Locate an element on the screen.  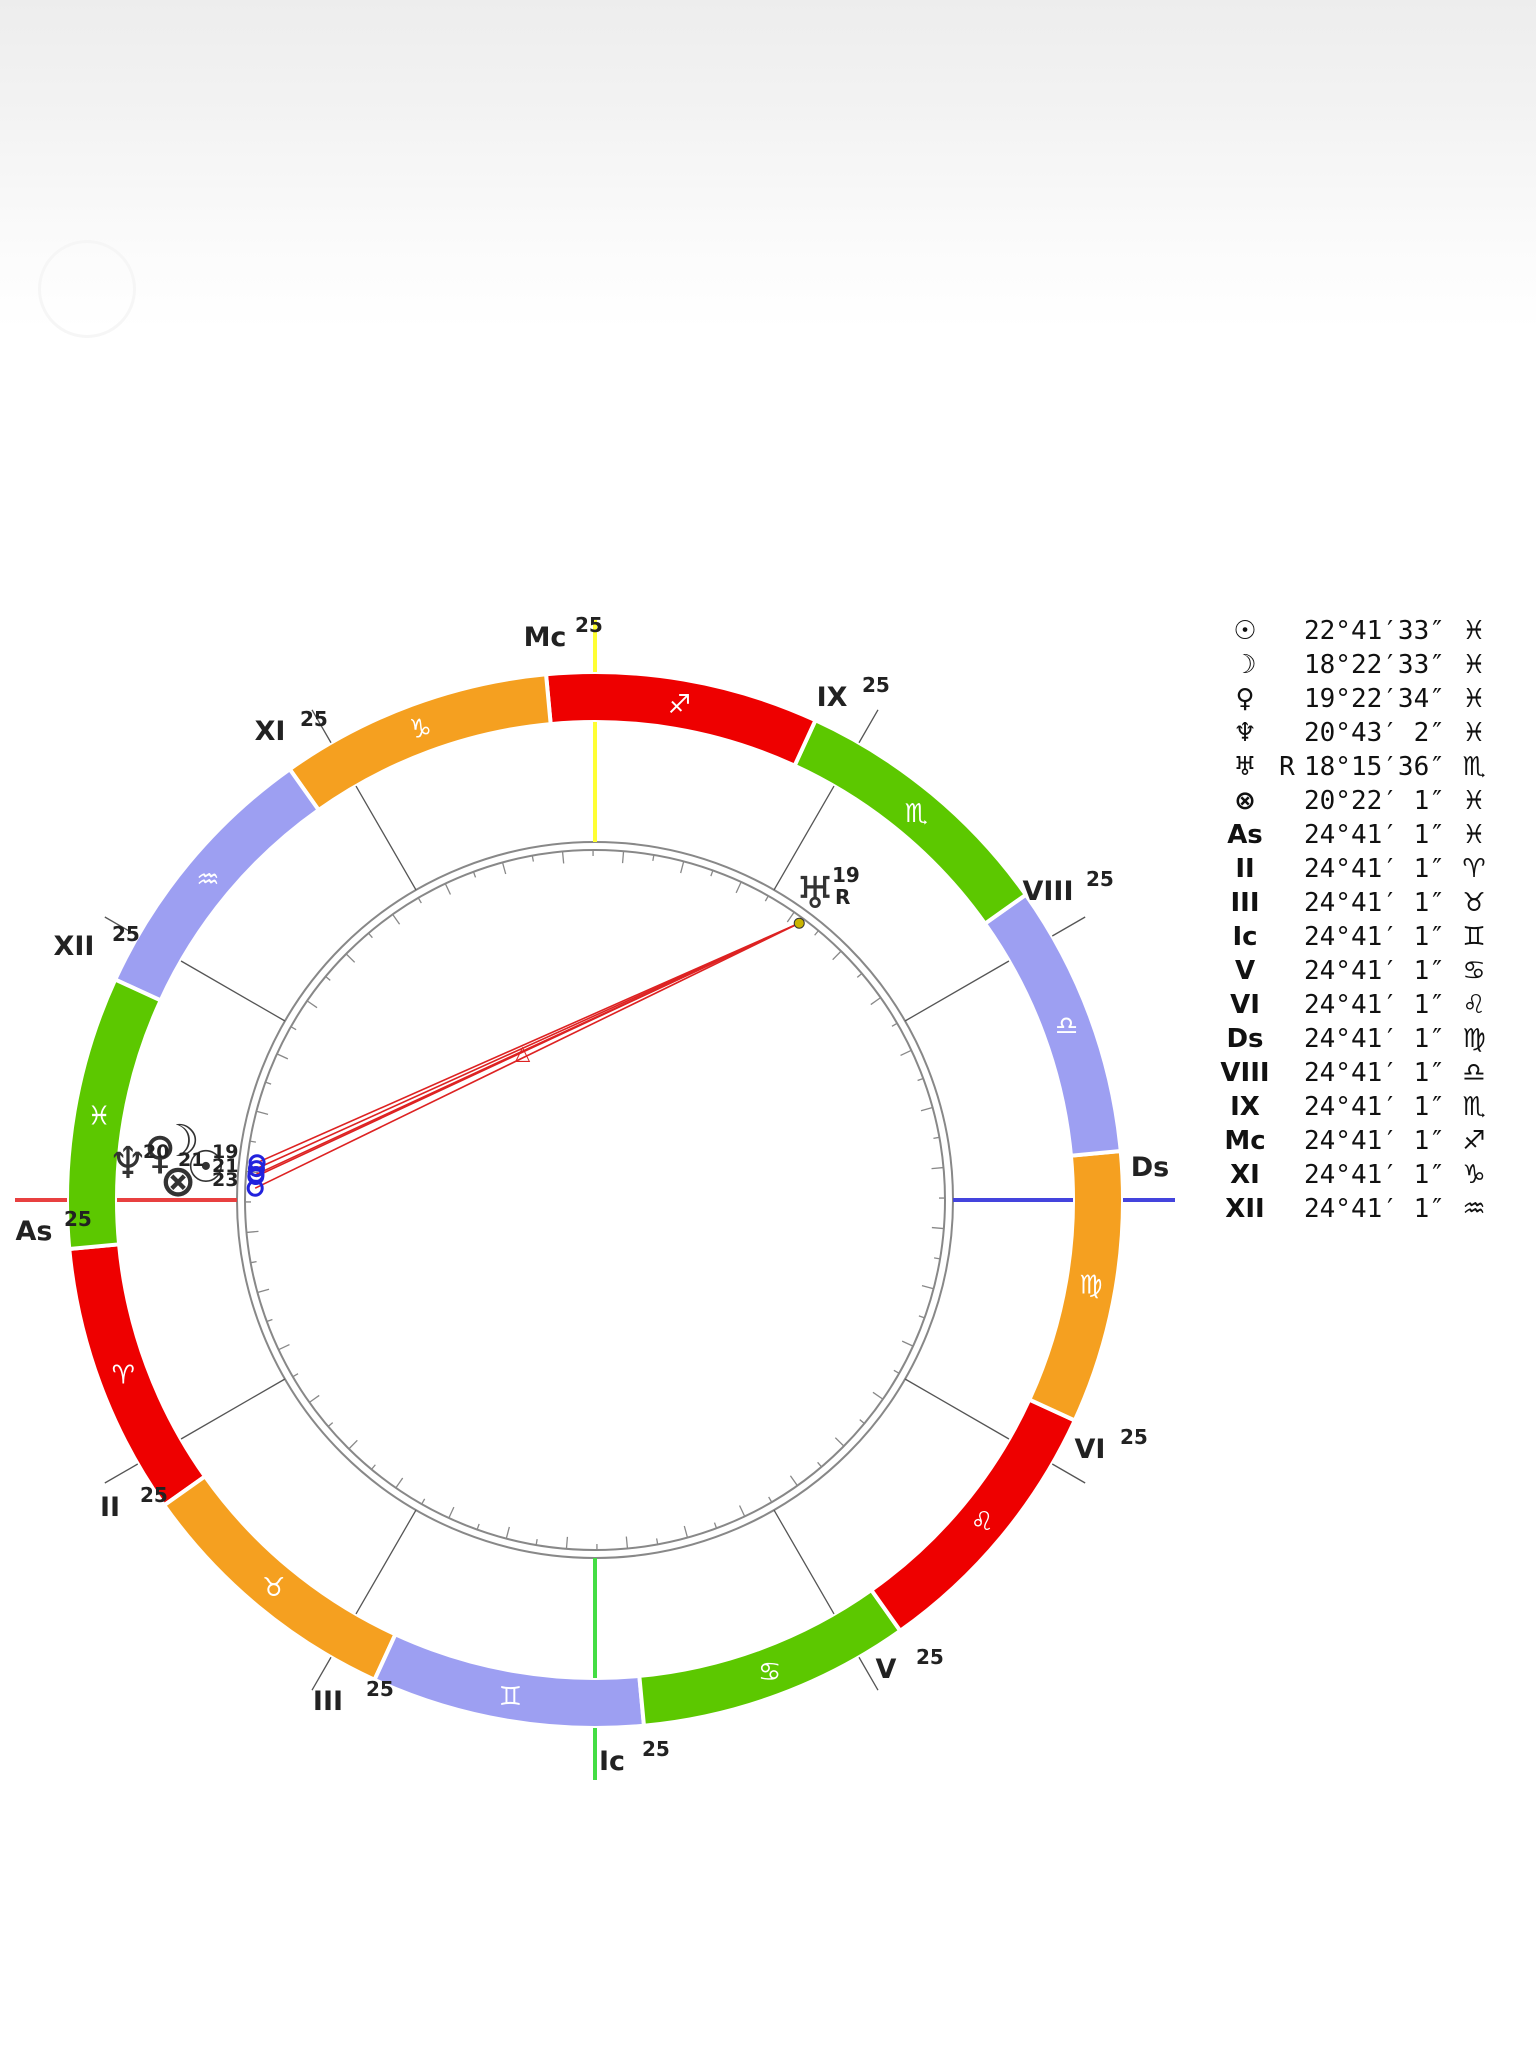
position-degree: 18°15′36″ is located at coordinates (1374, 767).